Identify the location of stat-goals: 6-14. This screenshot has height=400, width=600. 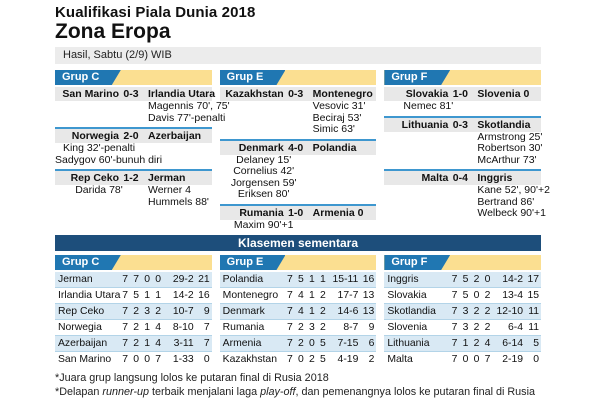
(513, 343).